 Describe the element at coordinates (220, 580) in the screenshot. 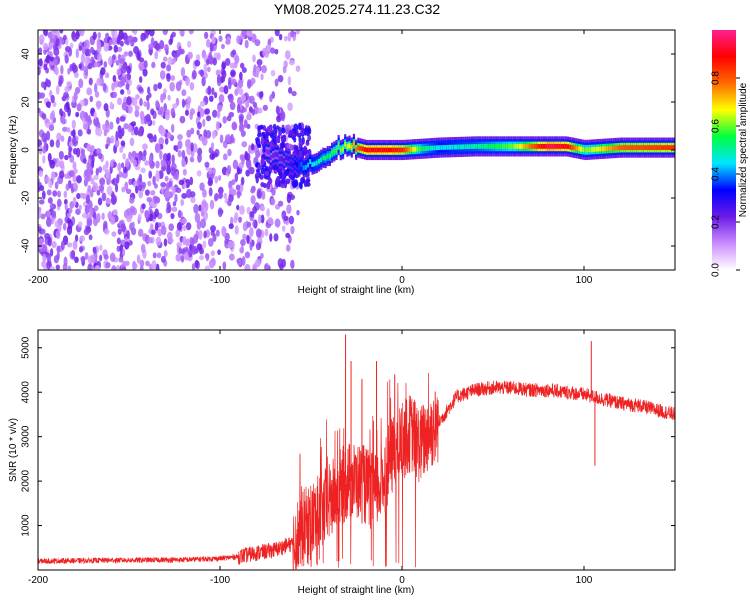

I see `x-tick-label: -100` at that location.